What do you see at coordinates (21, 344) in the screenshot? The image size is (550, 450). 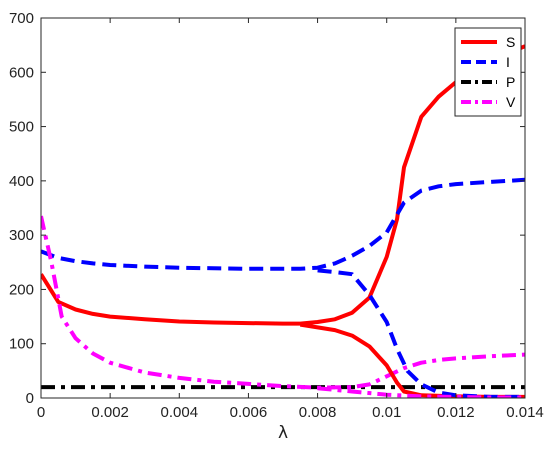 I see `y-tick-label: 100` at bounding box center [21, 344].